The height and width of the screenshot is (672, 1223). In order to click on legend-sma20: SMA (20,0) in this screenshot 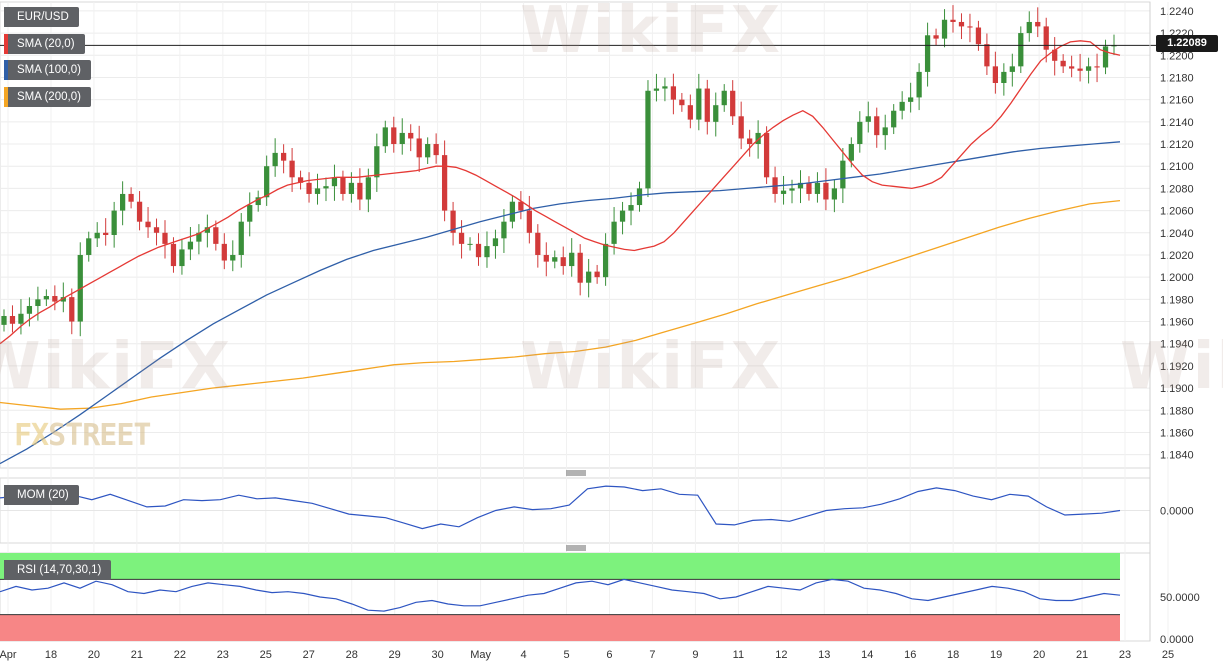, I will do `click(44, 44)`.